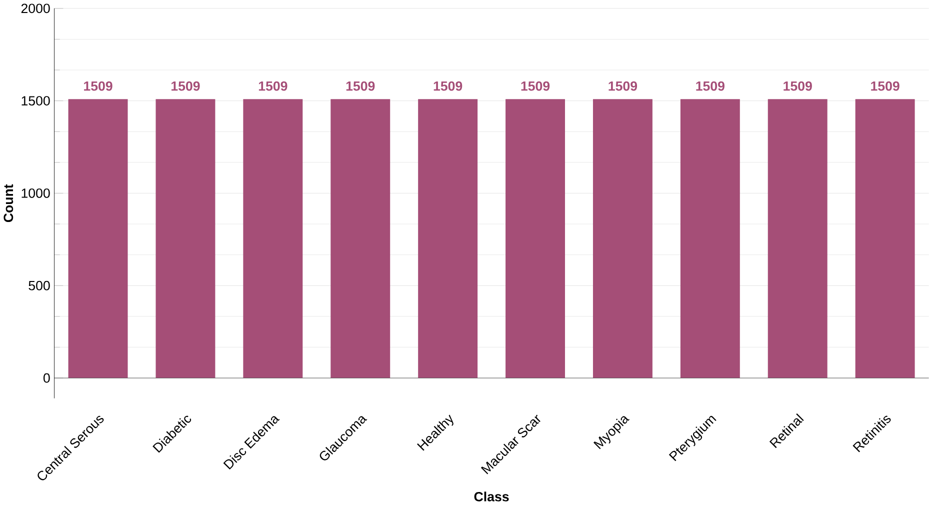 Image resolution: width=929 pixels, height=505 pixels. I want to click on y-tick-label: 2000, so click(35, 9).